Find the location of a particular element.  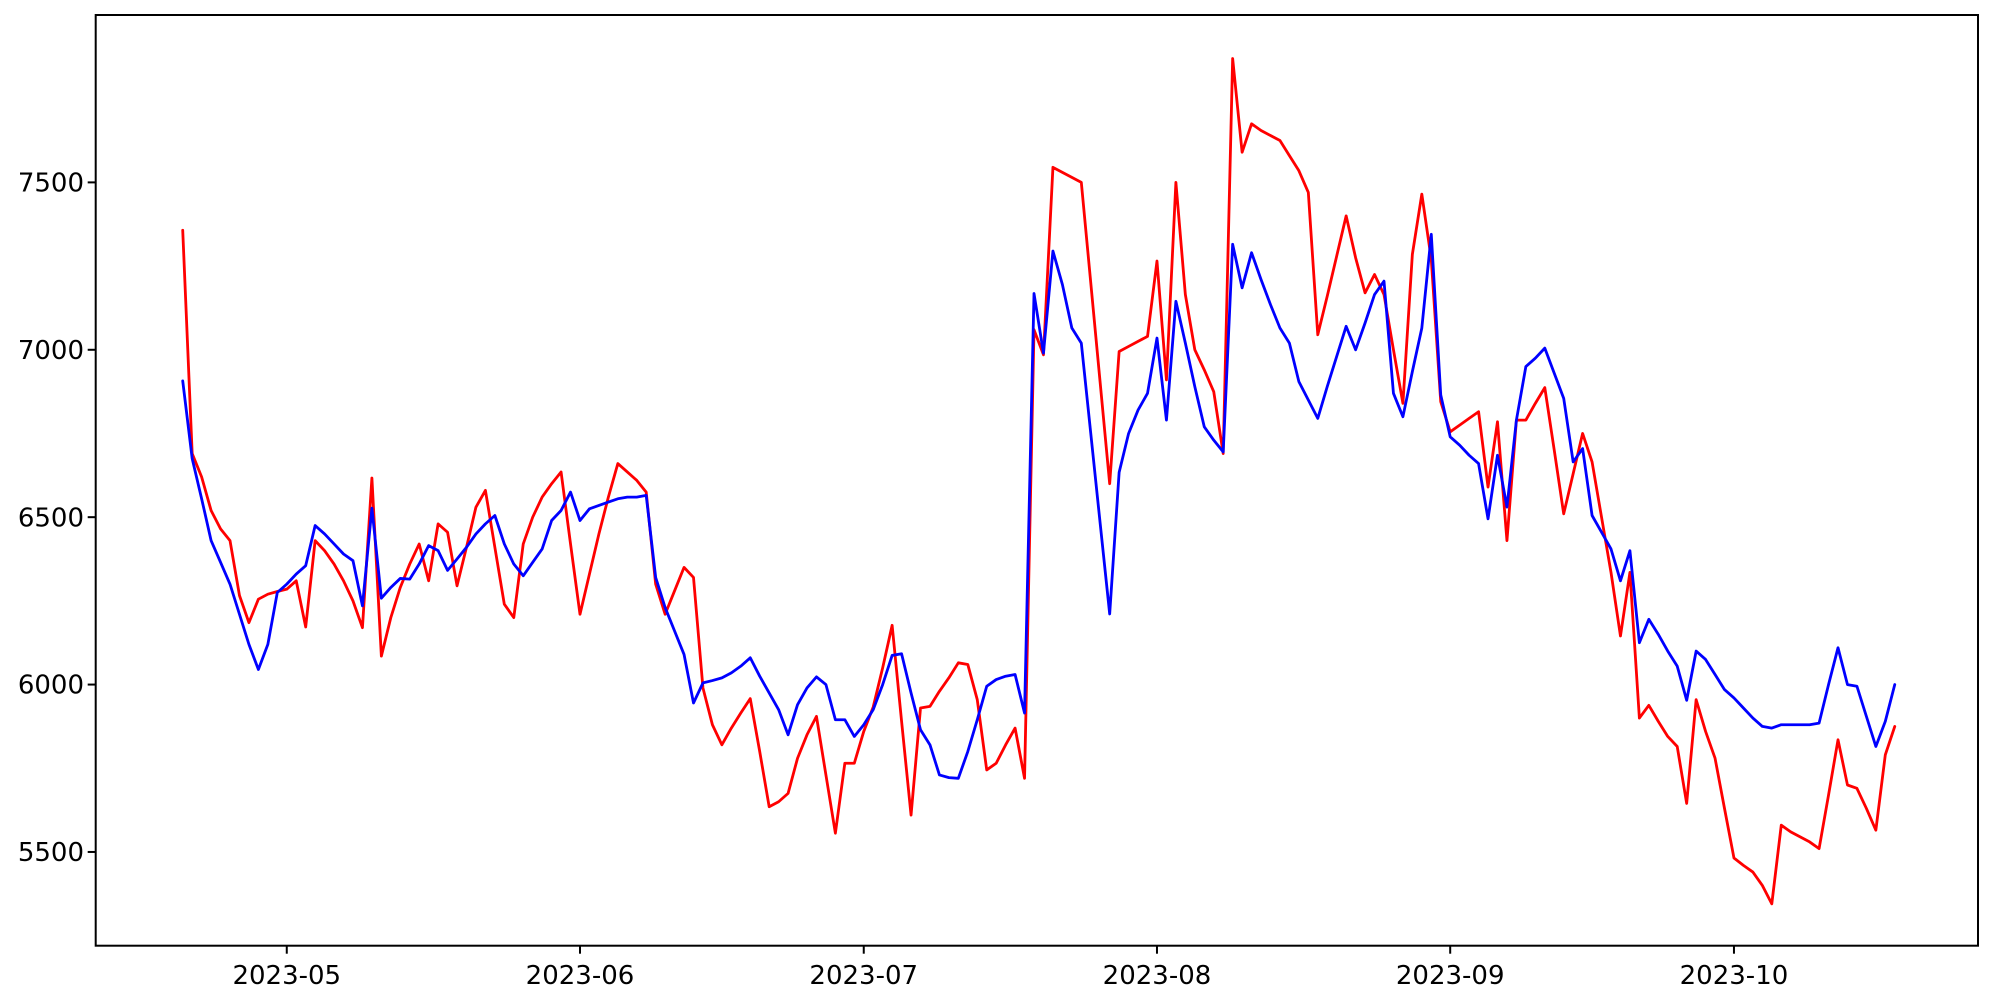

y-tick-label: 6000 is located at coordinates (51, 686).